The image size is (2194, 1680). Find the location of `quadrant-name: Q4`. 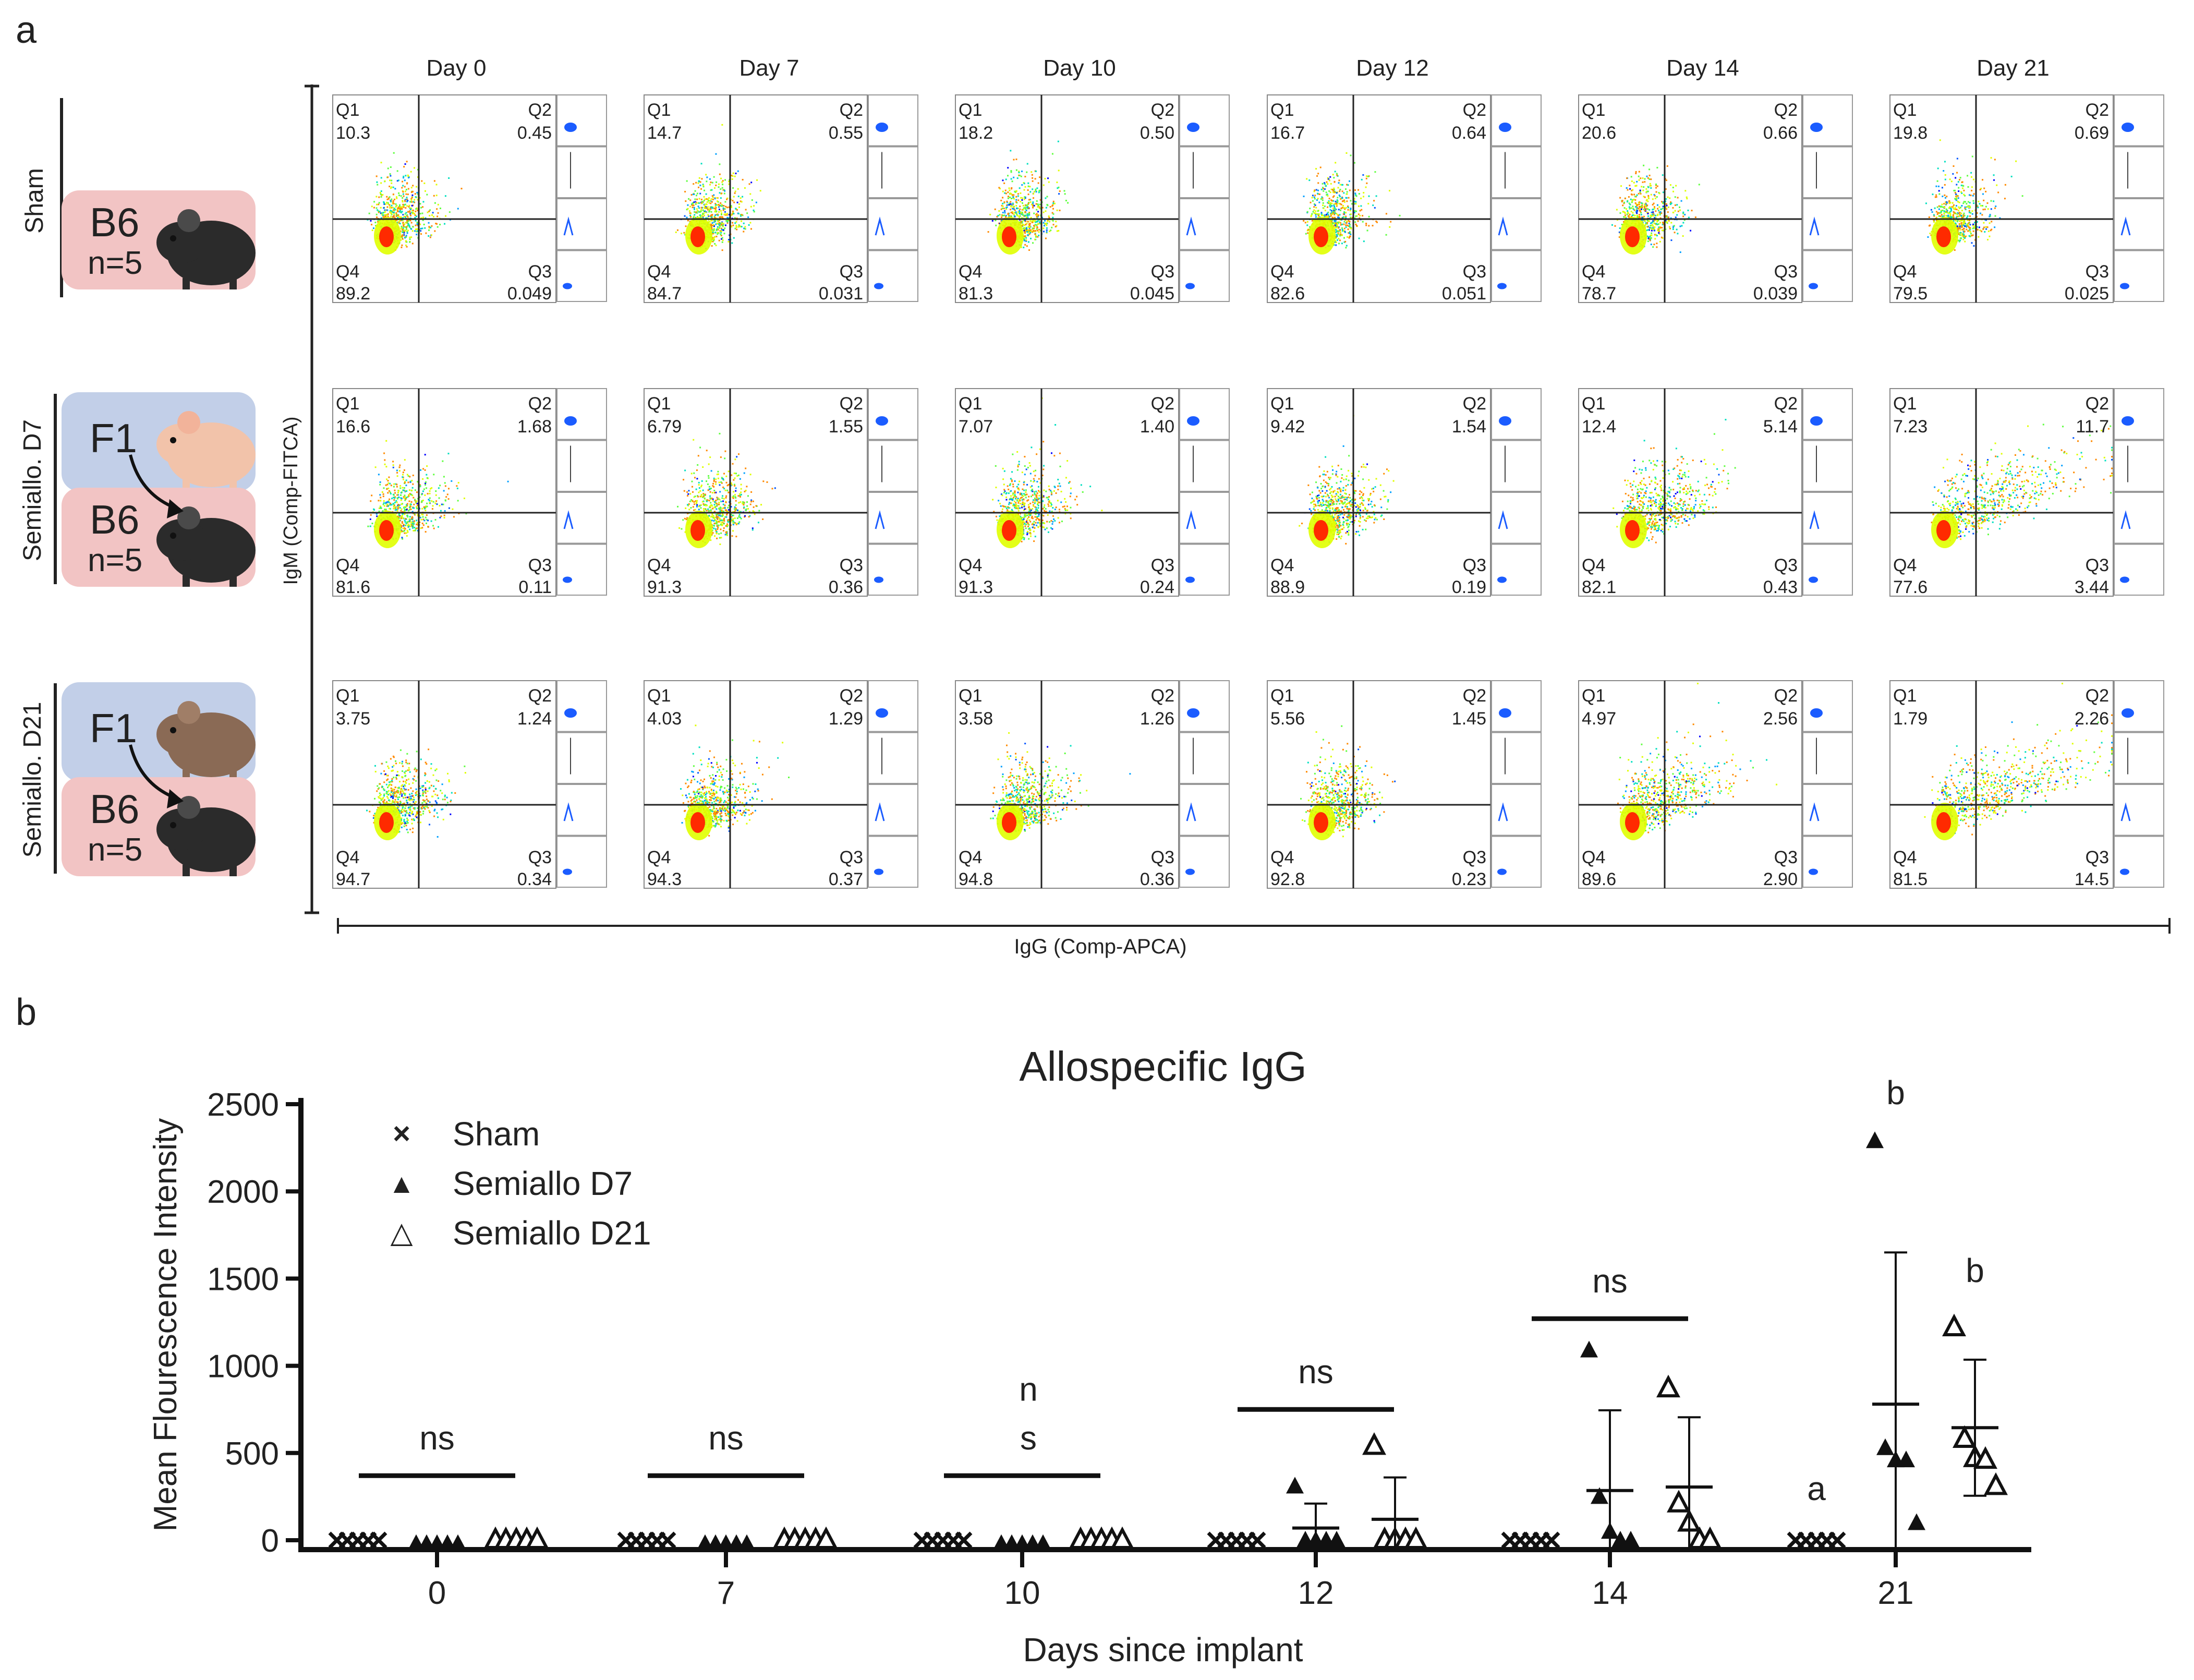

quadrant-name: Q4 is located at coordinates (1282, 272).